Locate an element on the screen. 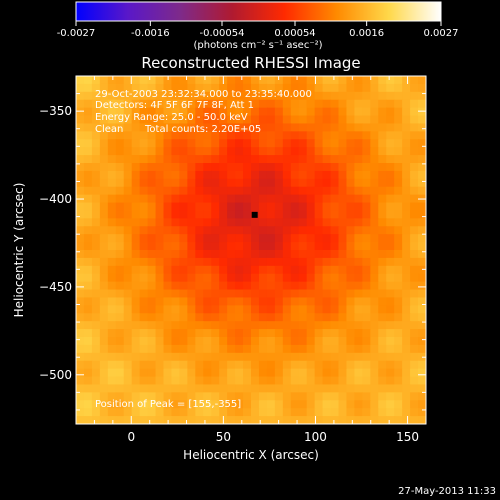  y-tick-label: −500 is located at coordinates (55, 375).